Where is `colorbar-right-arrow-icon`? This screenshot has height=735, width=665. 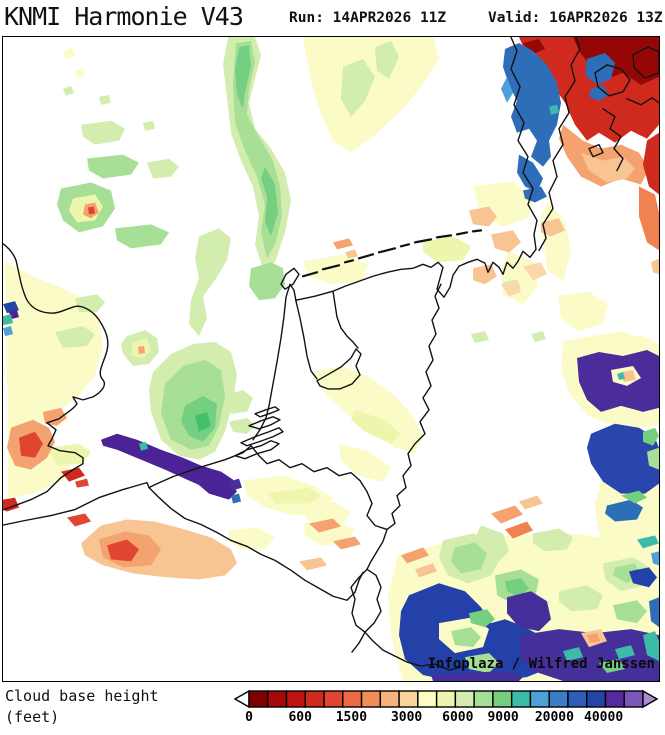 colorbar-right-arrow-icon is located at coordinates (650, 699).